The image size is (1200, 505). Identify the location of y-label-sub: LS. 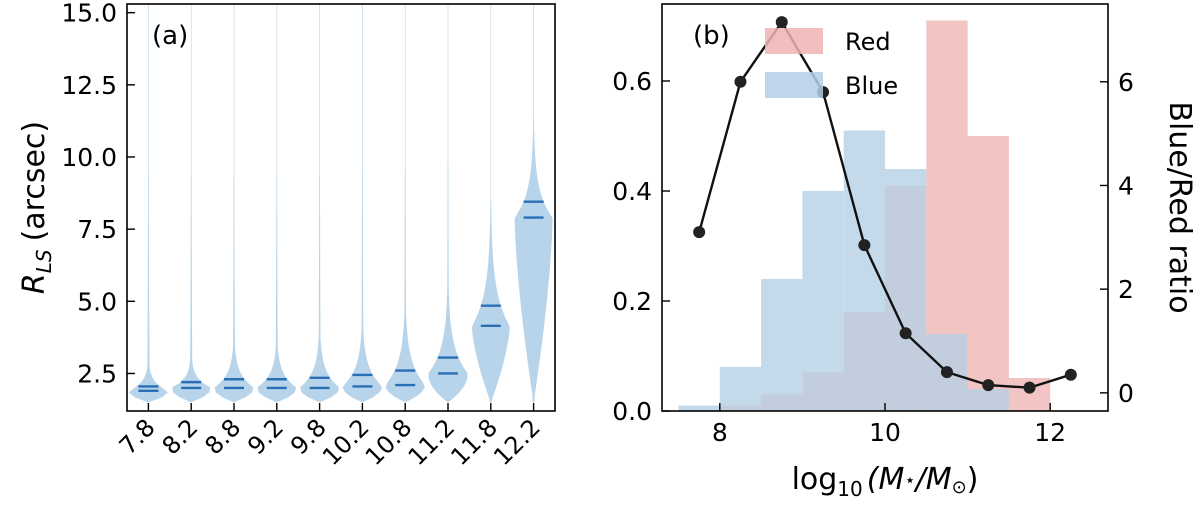
(44, 261).